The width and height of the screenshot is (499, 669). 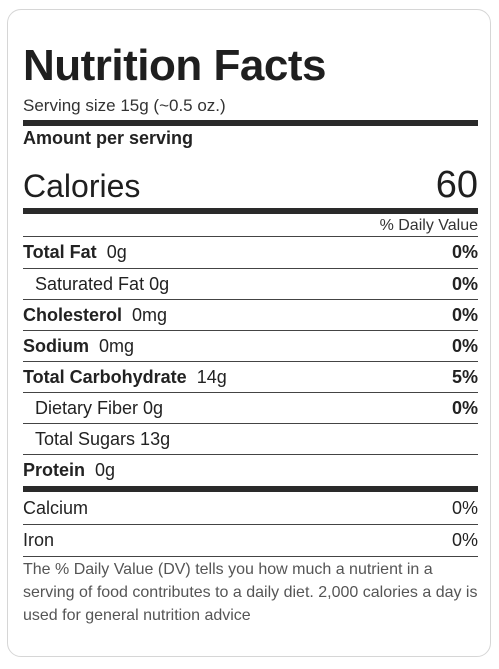 I want to click on nutrient-name: Dietary Fiber 0g, so click(x=99, y=408).